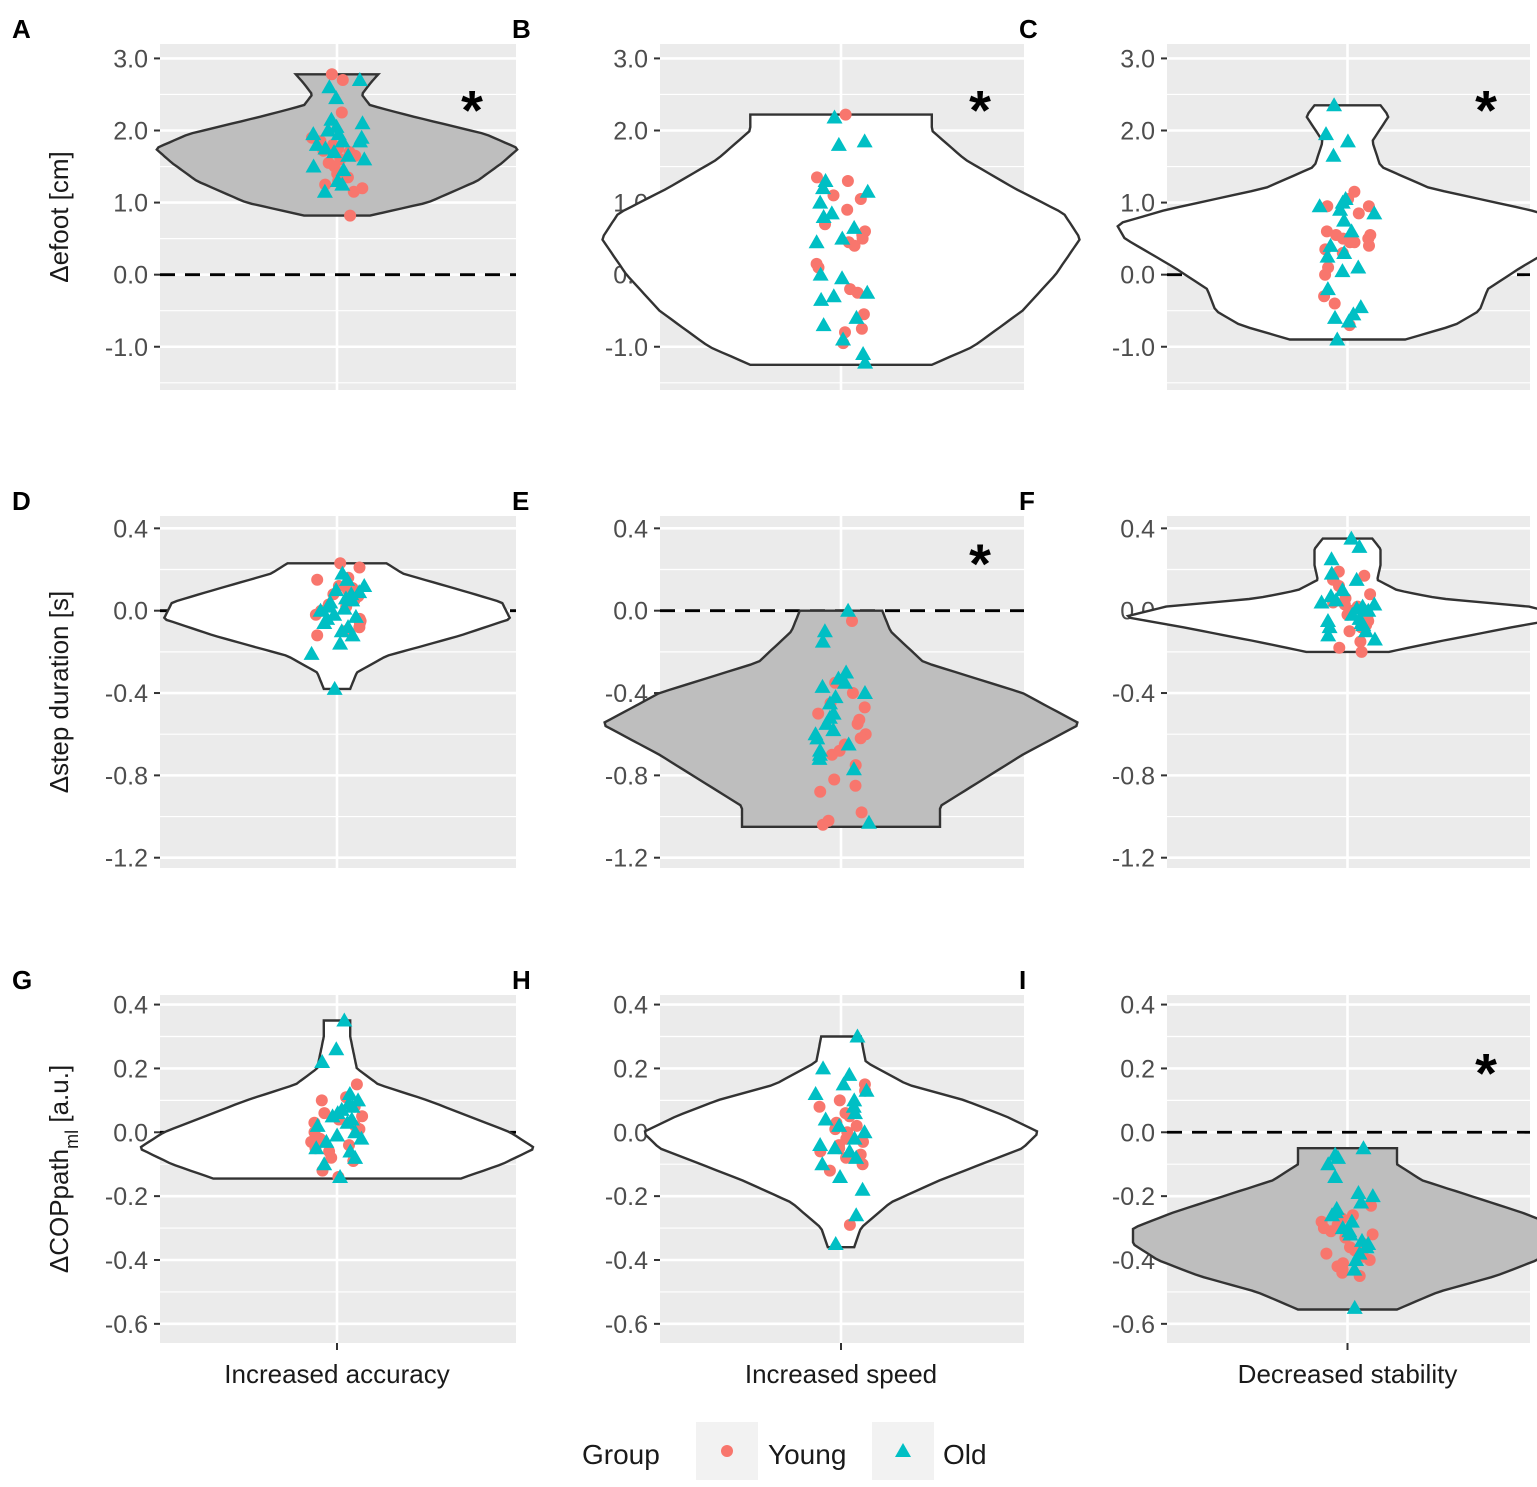 Image resolution: width=1537 pixels, height=1487 pixels. What do you see at coordinates (126, 348) in the screenshot?
I see `y-tick-label: -1.0` at bounding box center [126, 348].